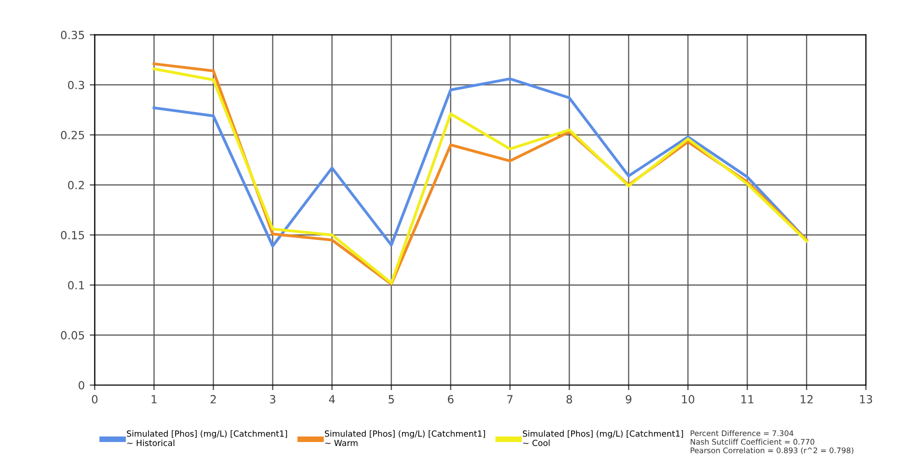 The image size is (902, 464). Describe the element at coordinates (206, 438) in the screenshot. I see `legend-label: Simulated [Phos] (mg/L) [Catchment1] ~ Historical` at that location.